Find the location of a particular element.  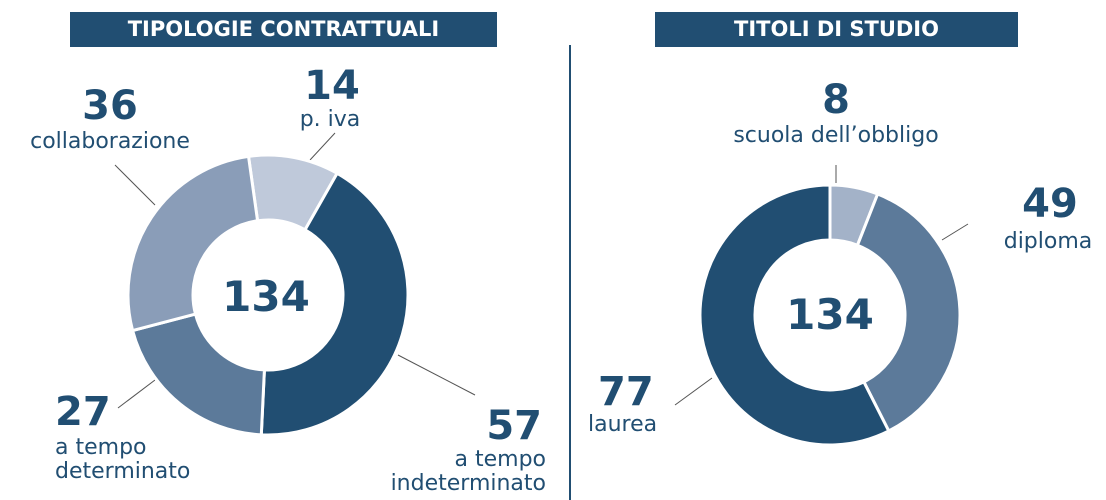

category-label: scuola dell’obbligo is located at coordinates (836, 135).